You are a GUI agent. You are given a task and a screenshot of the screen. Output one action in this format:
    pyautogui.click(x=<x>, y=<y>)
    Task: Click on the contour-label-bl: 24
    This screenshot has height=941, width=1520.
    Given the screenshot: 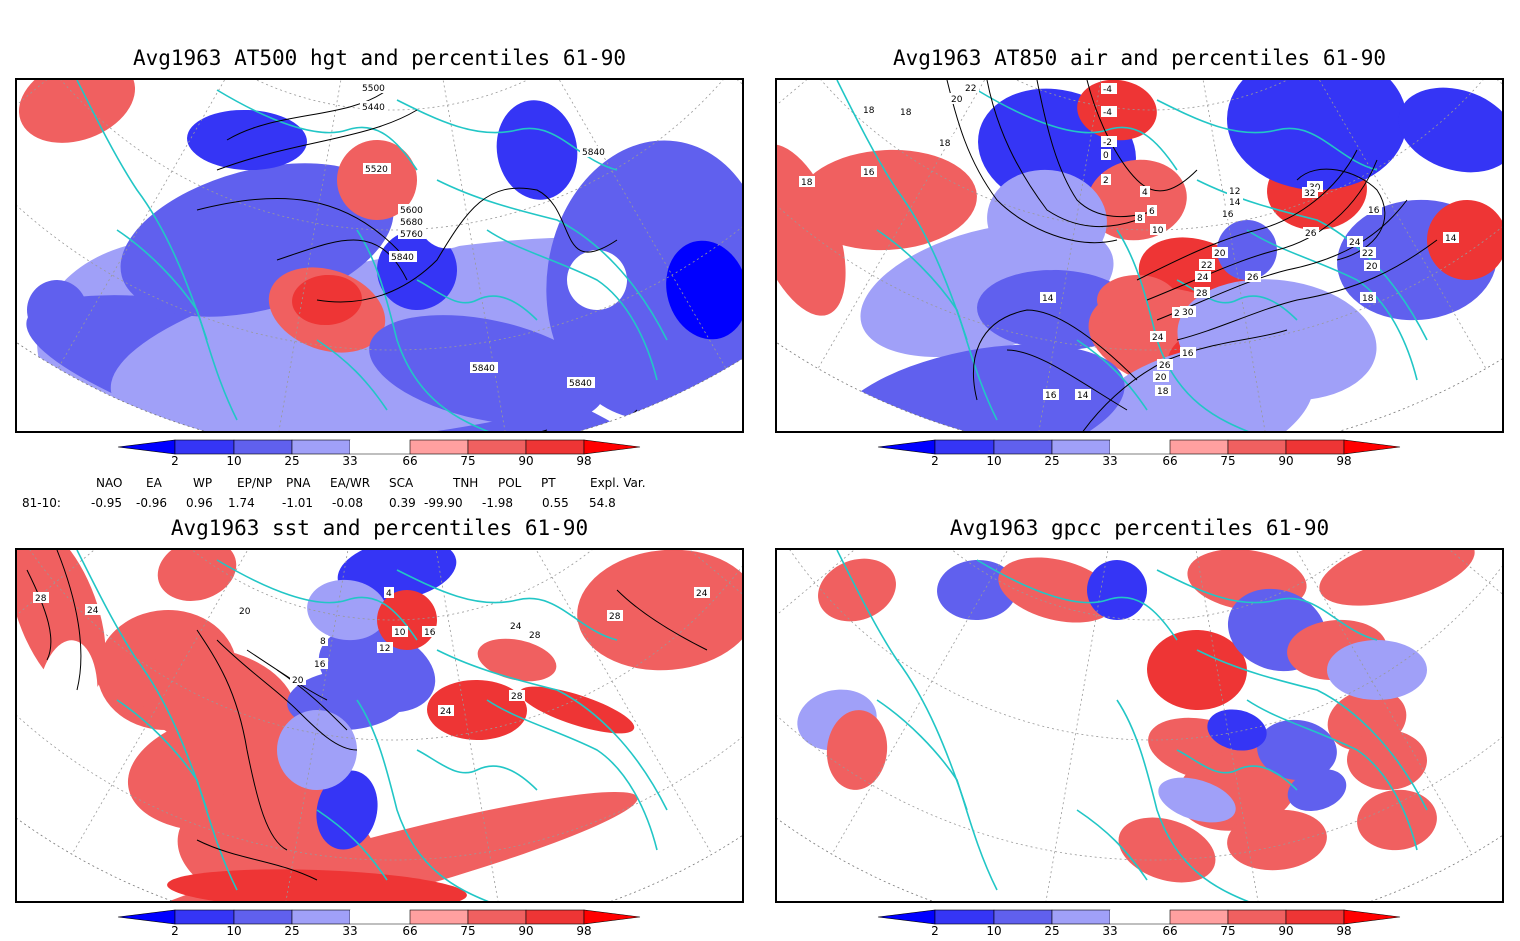 What is the action you would take?
    pyautogui.click(x=516, y=627)
    